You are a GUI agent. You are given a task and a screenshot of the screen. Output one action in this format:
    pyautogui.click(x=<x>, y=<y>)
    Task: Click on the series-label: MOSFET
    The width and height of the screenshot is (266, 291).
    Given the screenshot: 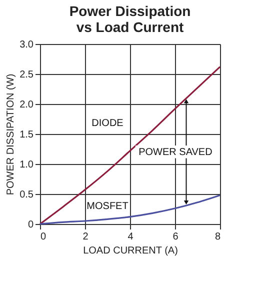 What is the action you would take?
    pyautogui.click(x=107, y=206)
    